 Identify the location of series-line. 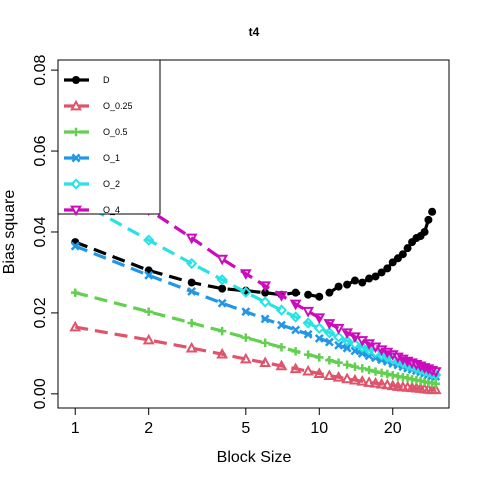
(255, 358).